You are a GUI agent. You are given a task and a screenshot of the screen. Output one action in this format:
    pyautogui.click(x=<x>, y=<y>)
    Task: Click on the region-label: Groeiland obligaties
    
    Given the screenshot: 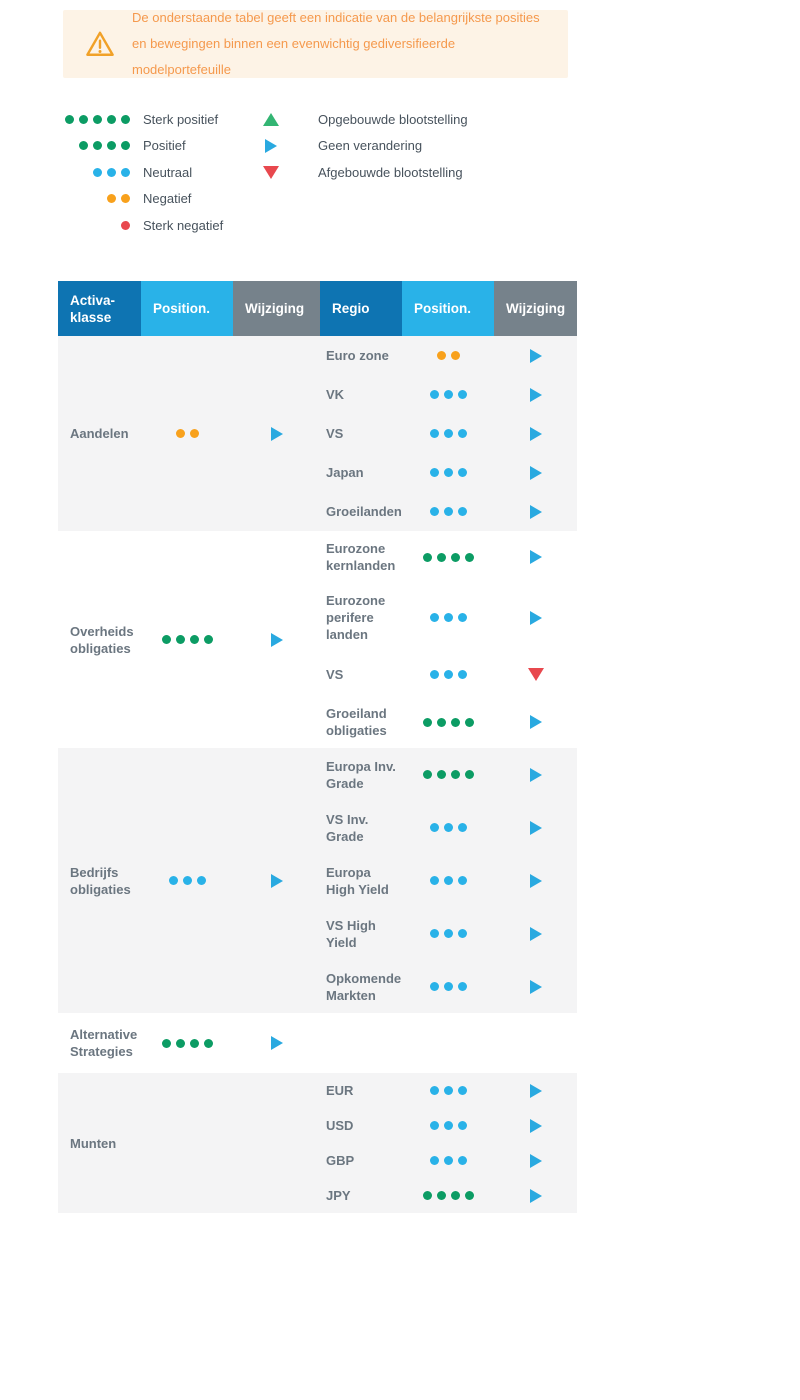 What is the action you would take?
    pyautogui.click(x=356, y=722)
    